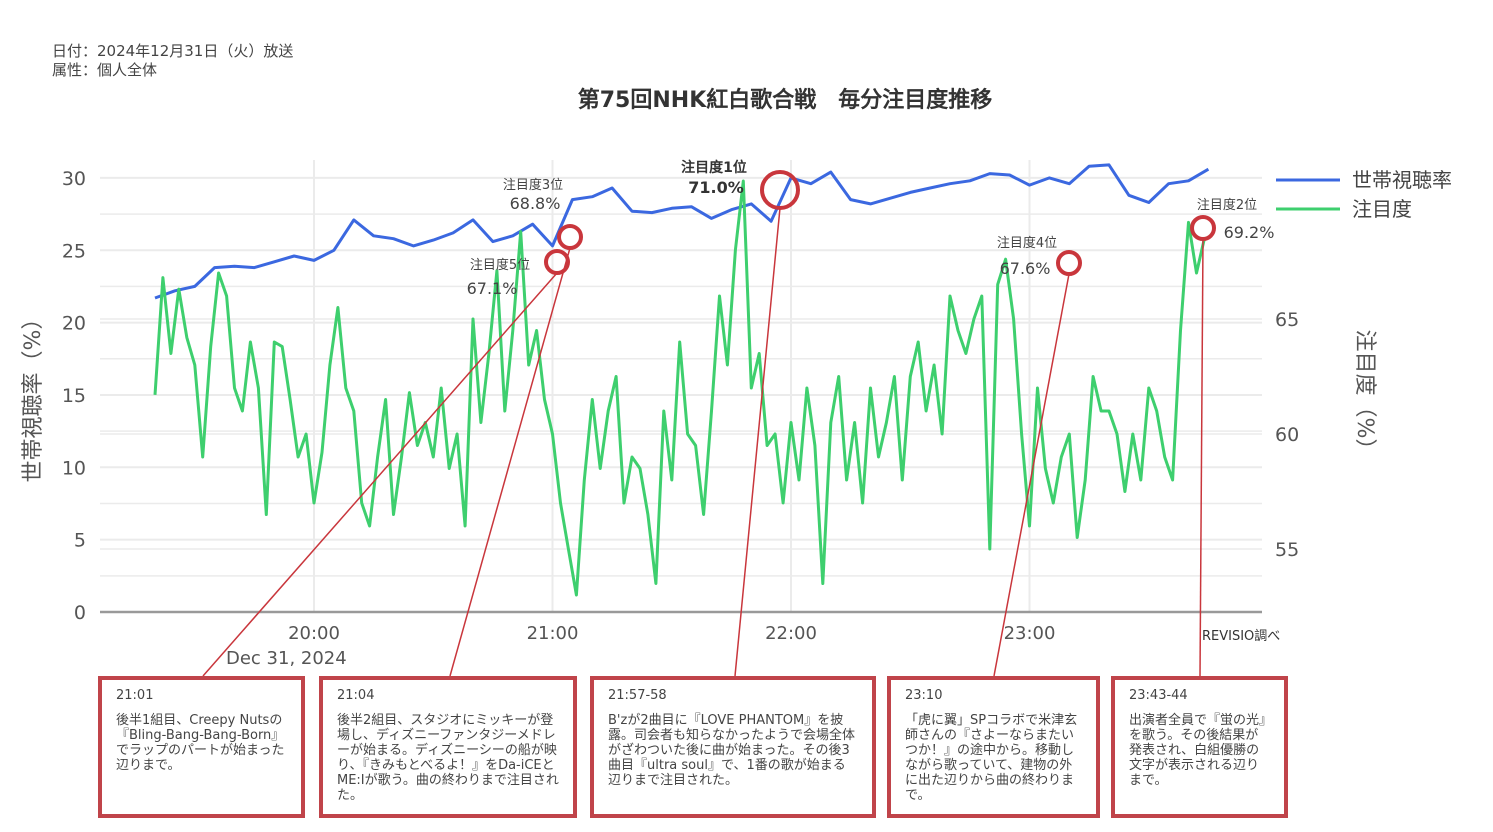 The height and width of the screenshot is (832, 1493). Describe the element at coordinates (173, 51) in the screenshot. I see `broadcast-date: 日付：2024年12月31日（火）放送` at that location.